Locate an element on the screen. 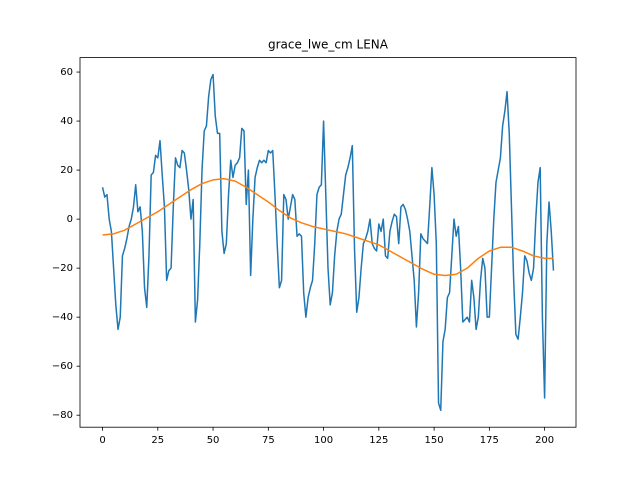 The height and width of the screenshot is (480, 640). x-tick-label: 0 is located at coordinates (102, 440).